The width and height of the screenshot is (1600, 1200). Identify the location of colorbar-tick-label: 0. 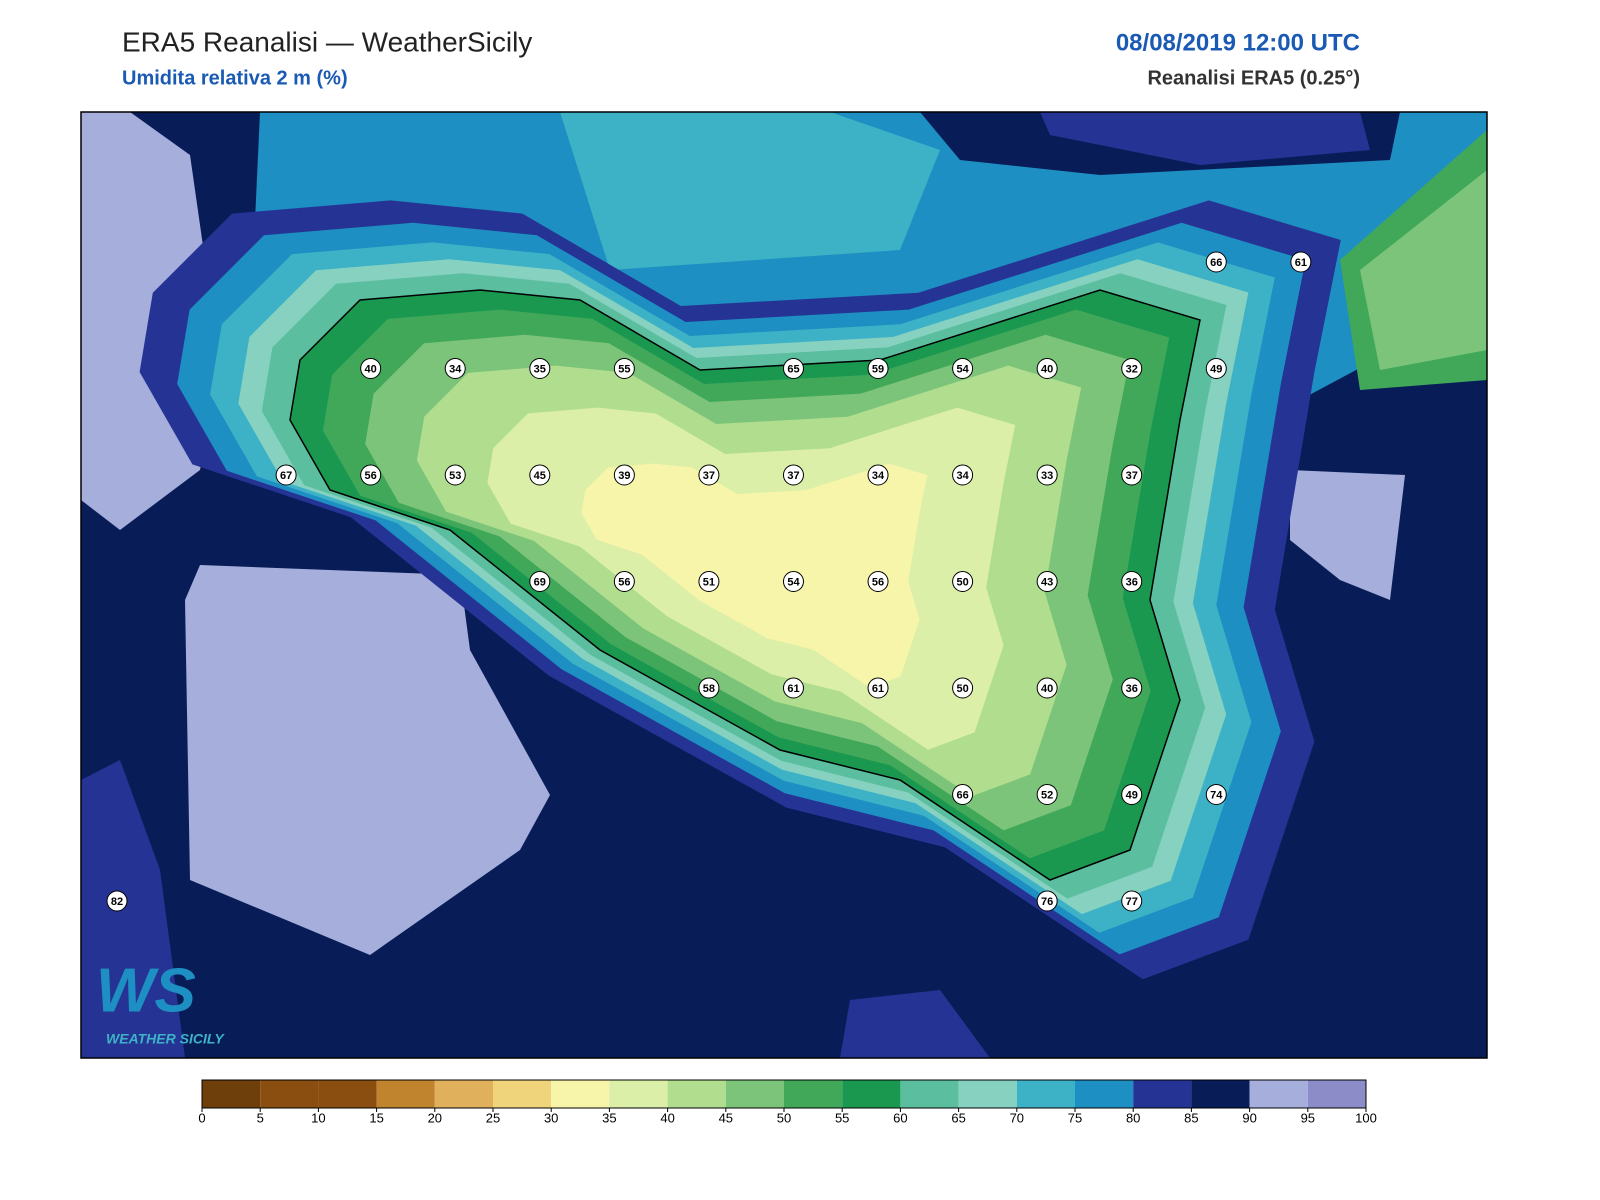
(201, 1117).